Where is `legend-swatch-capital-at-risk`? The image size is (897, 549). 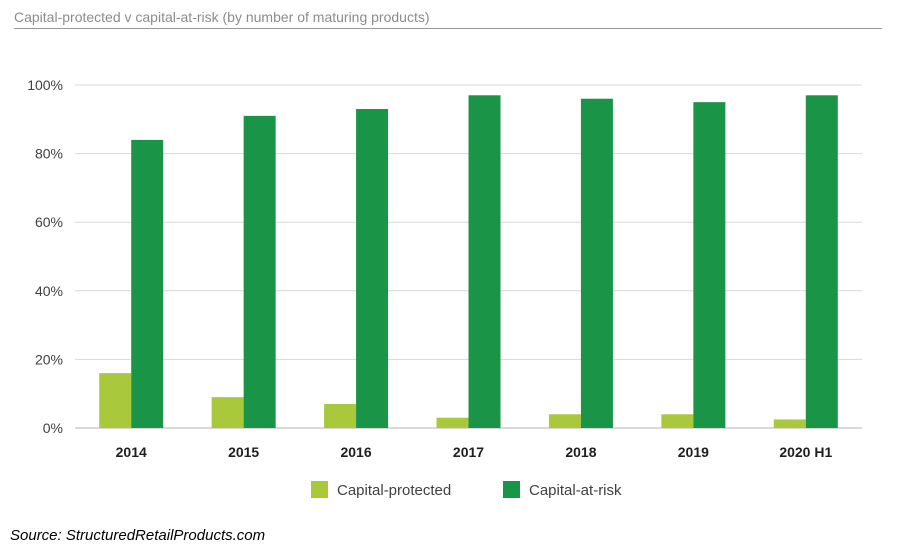
legend-swatch-capital-at-risk is located at coordinates (511, 489).